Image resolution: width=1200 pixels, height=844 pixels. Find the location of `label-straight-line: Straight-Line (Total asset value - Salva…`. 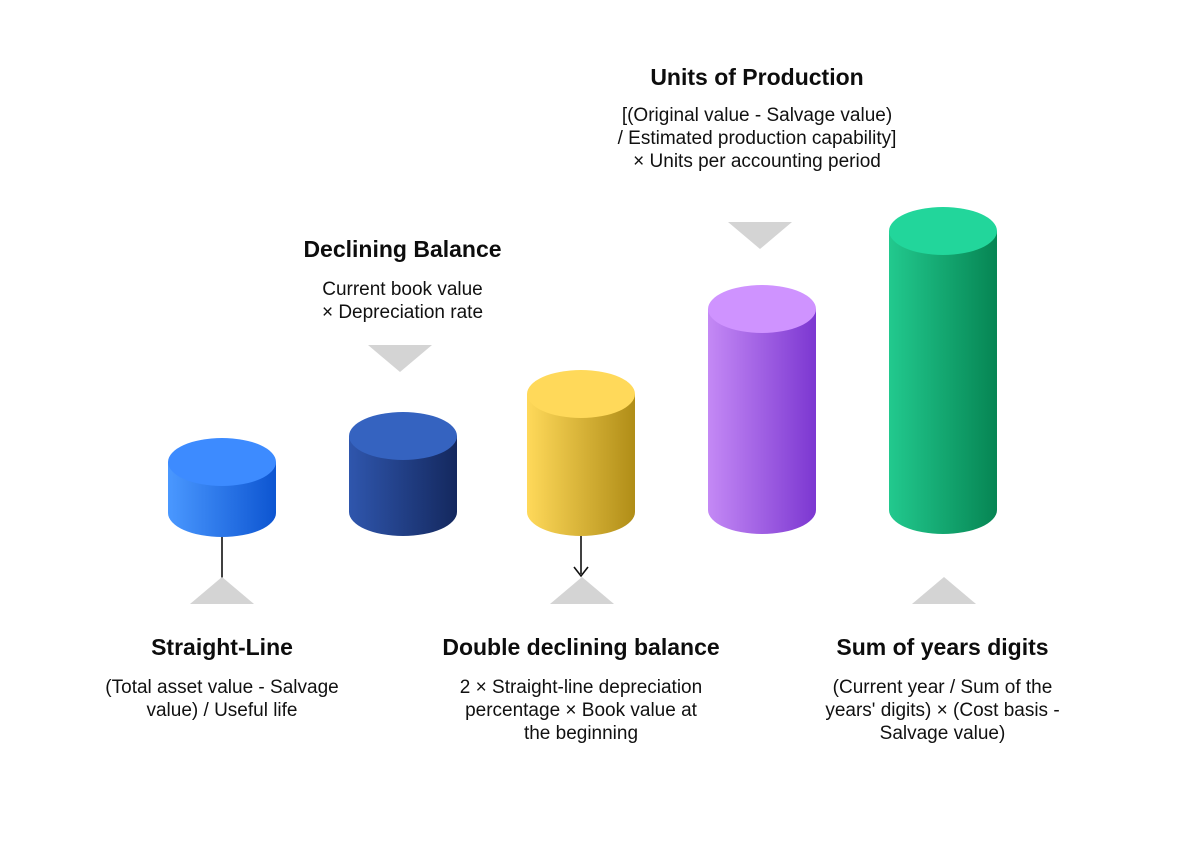

label-straight-line: Straight-Line (Total asset value - Salva… is located at coordinates (222, 678).